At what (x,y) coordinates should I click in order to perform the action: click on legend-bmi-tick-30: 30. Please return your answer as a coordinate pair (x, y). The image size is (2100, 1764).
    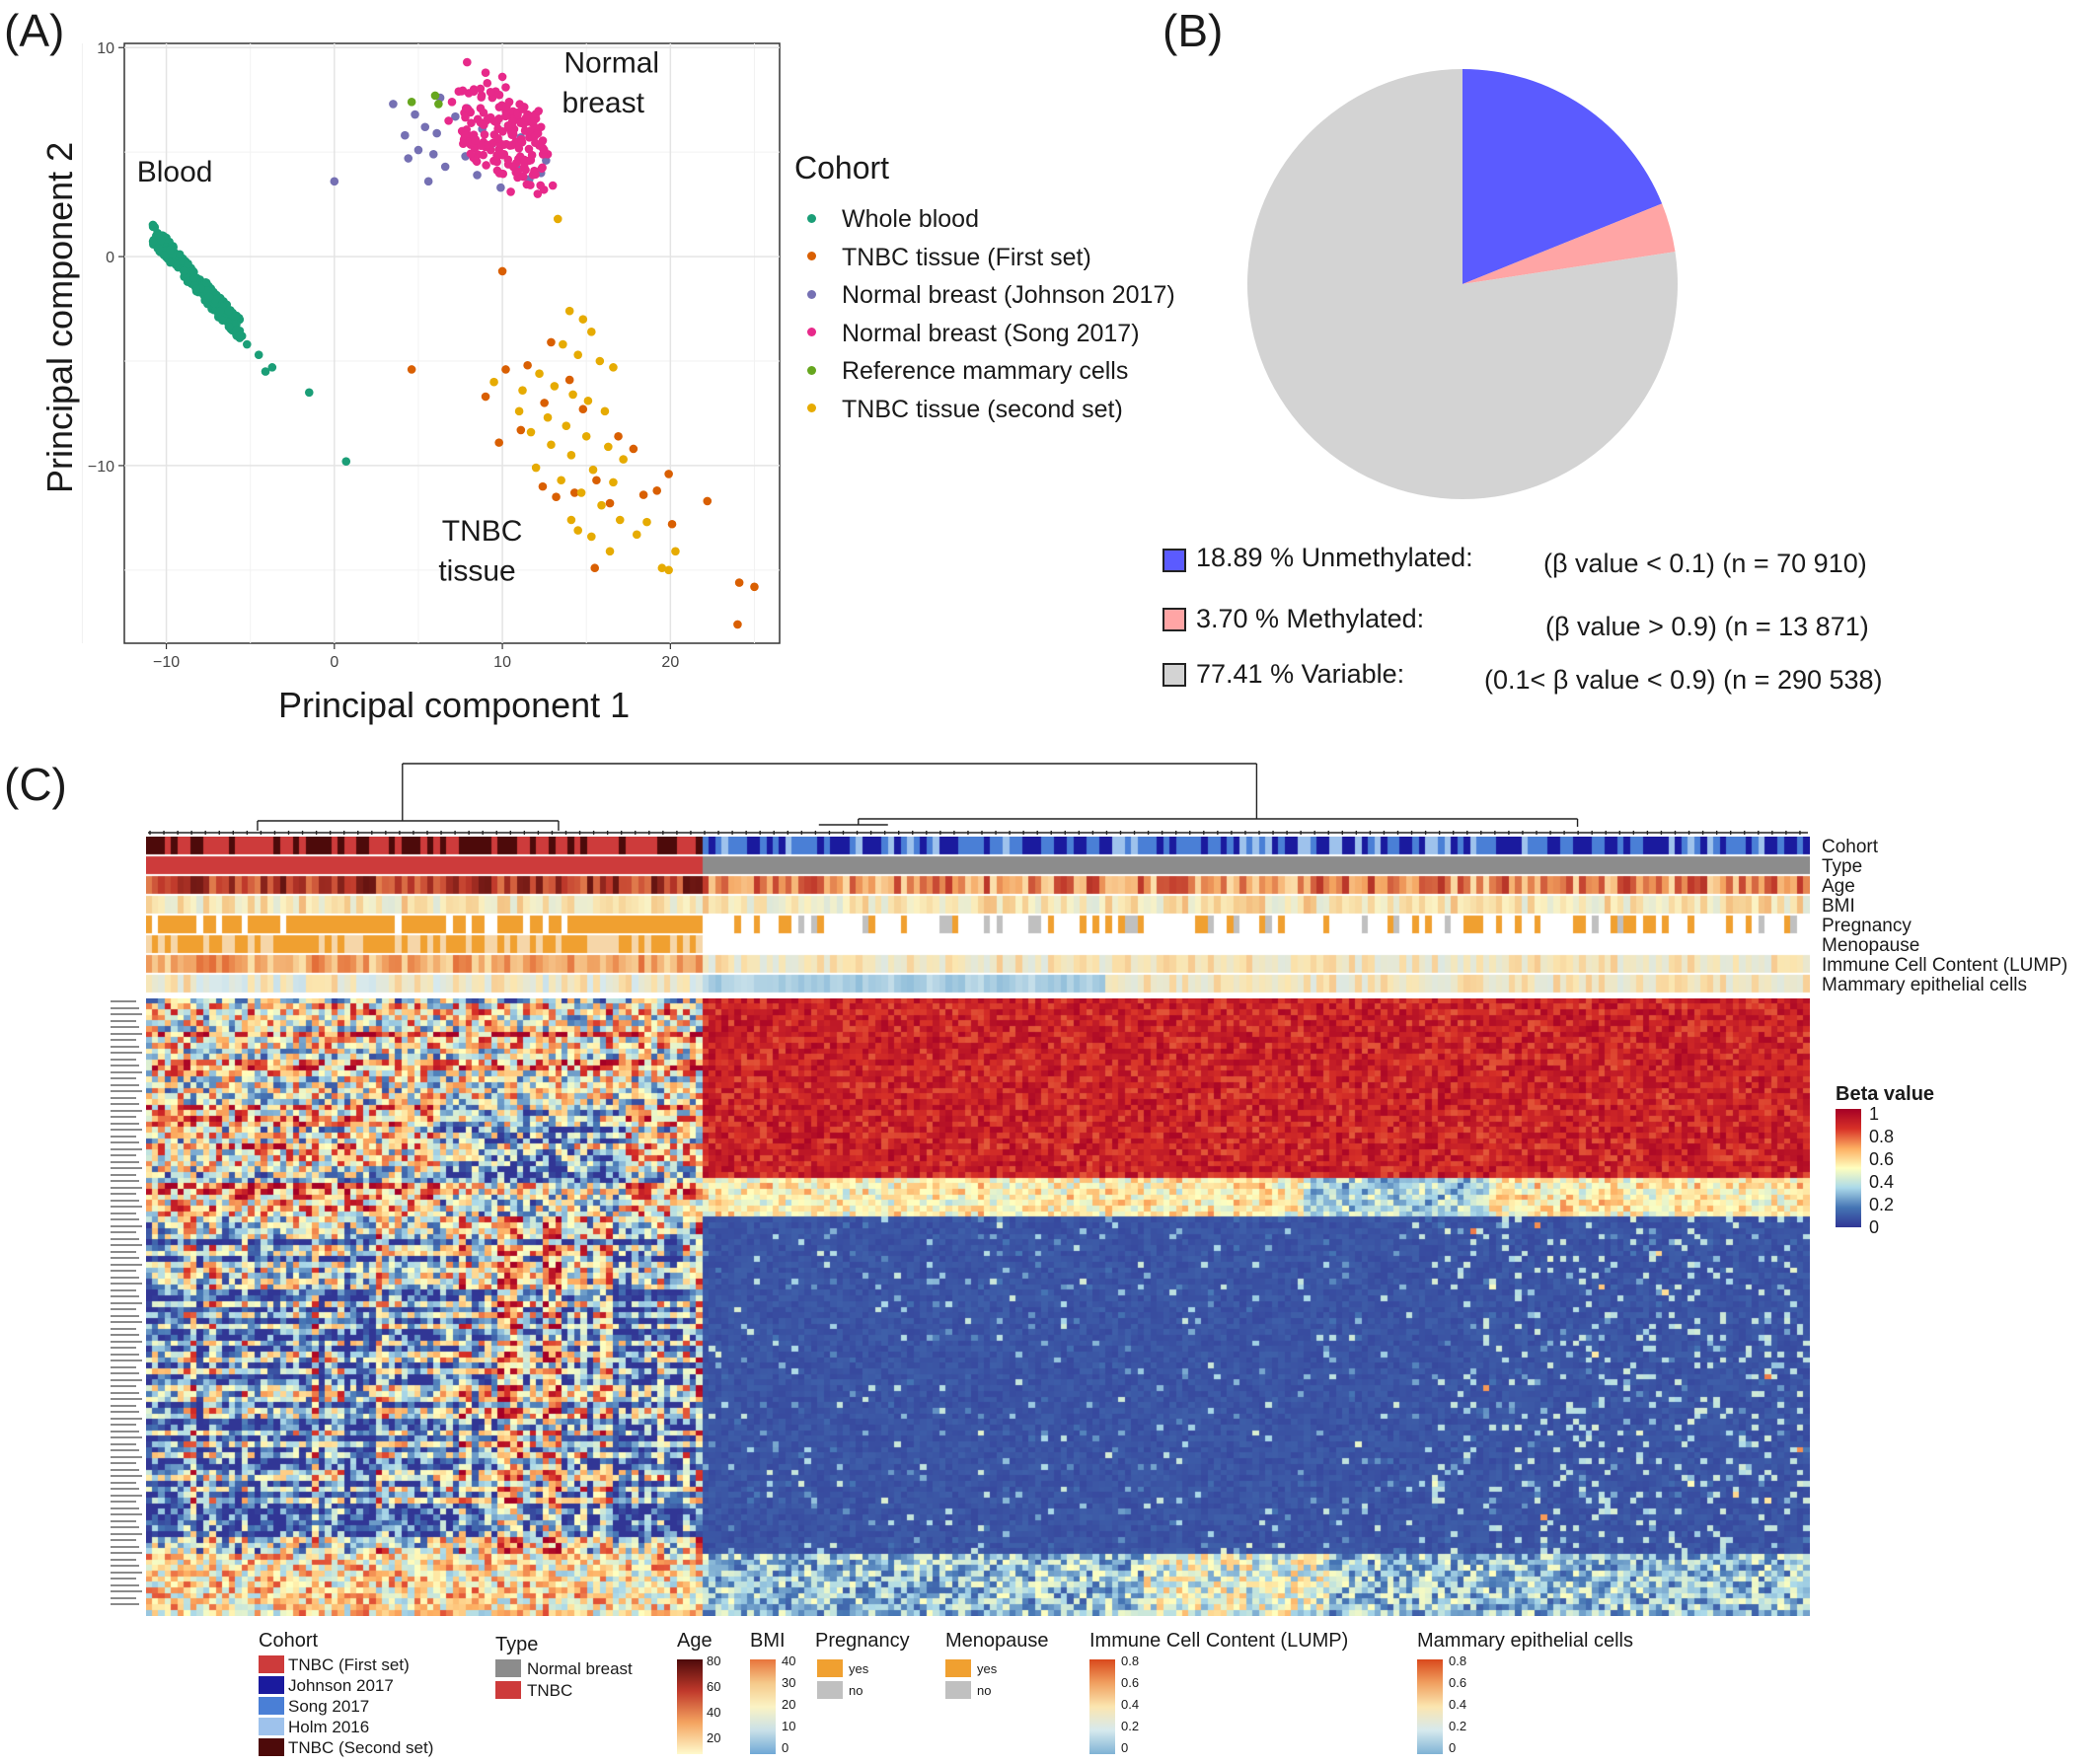
    Looking at the image, I should click on (789, 1682).